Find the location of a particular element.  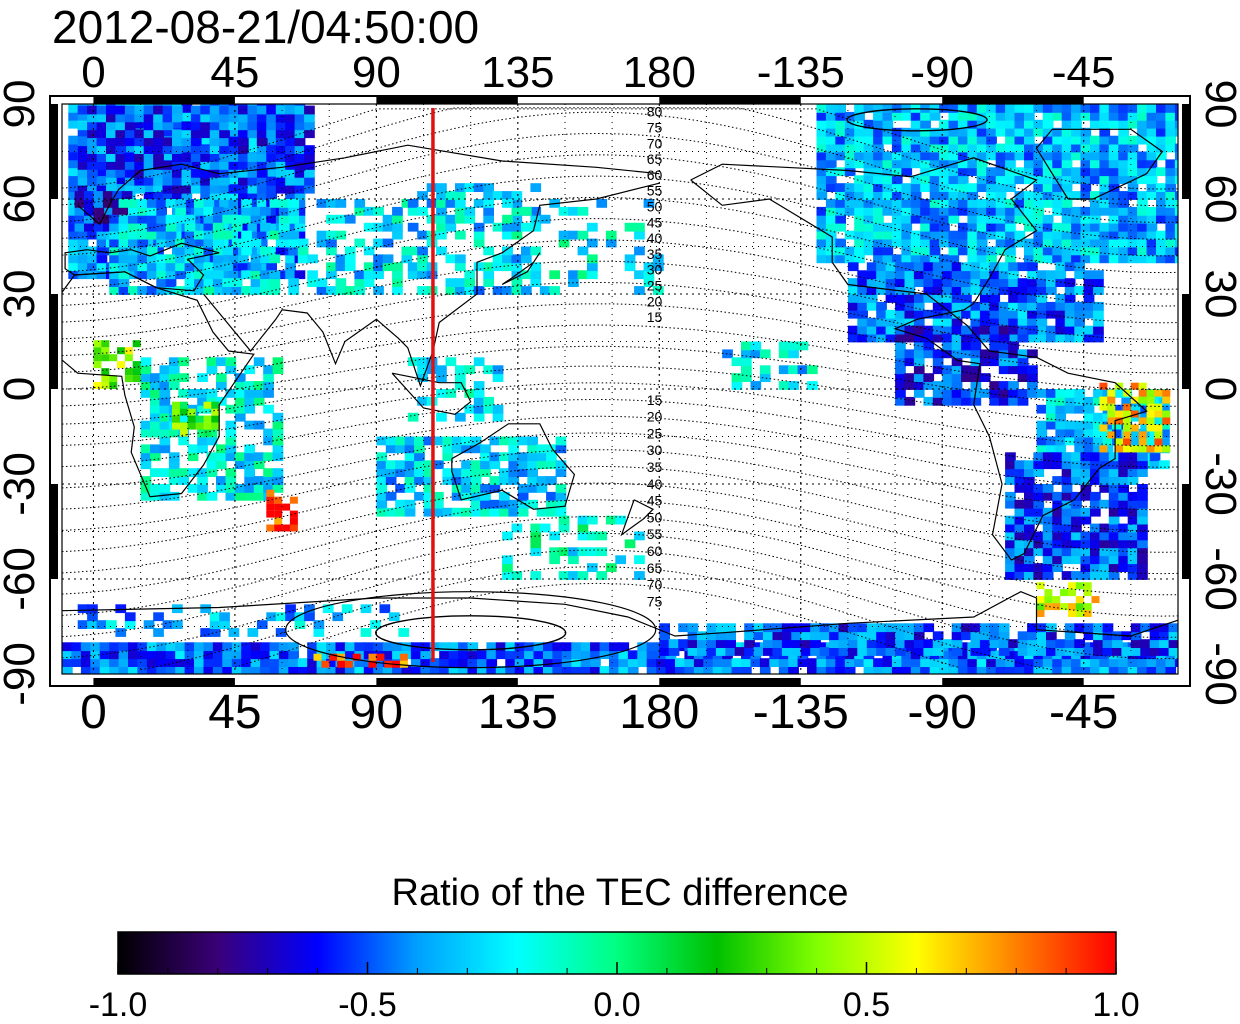

lon-tick-bottom: 90 is located at coordinates (376, 712).